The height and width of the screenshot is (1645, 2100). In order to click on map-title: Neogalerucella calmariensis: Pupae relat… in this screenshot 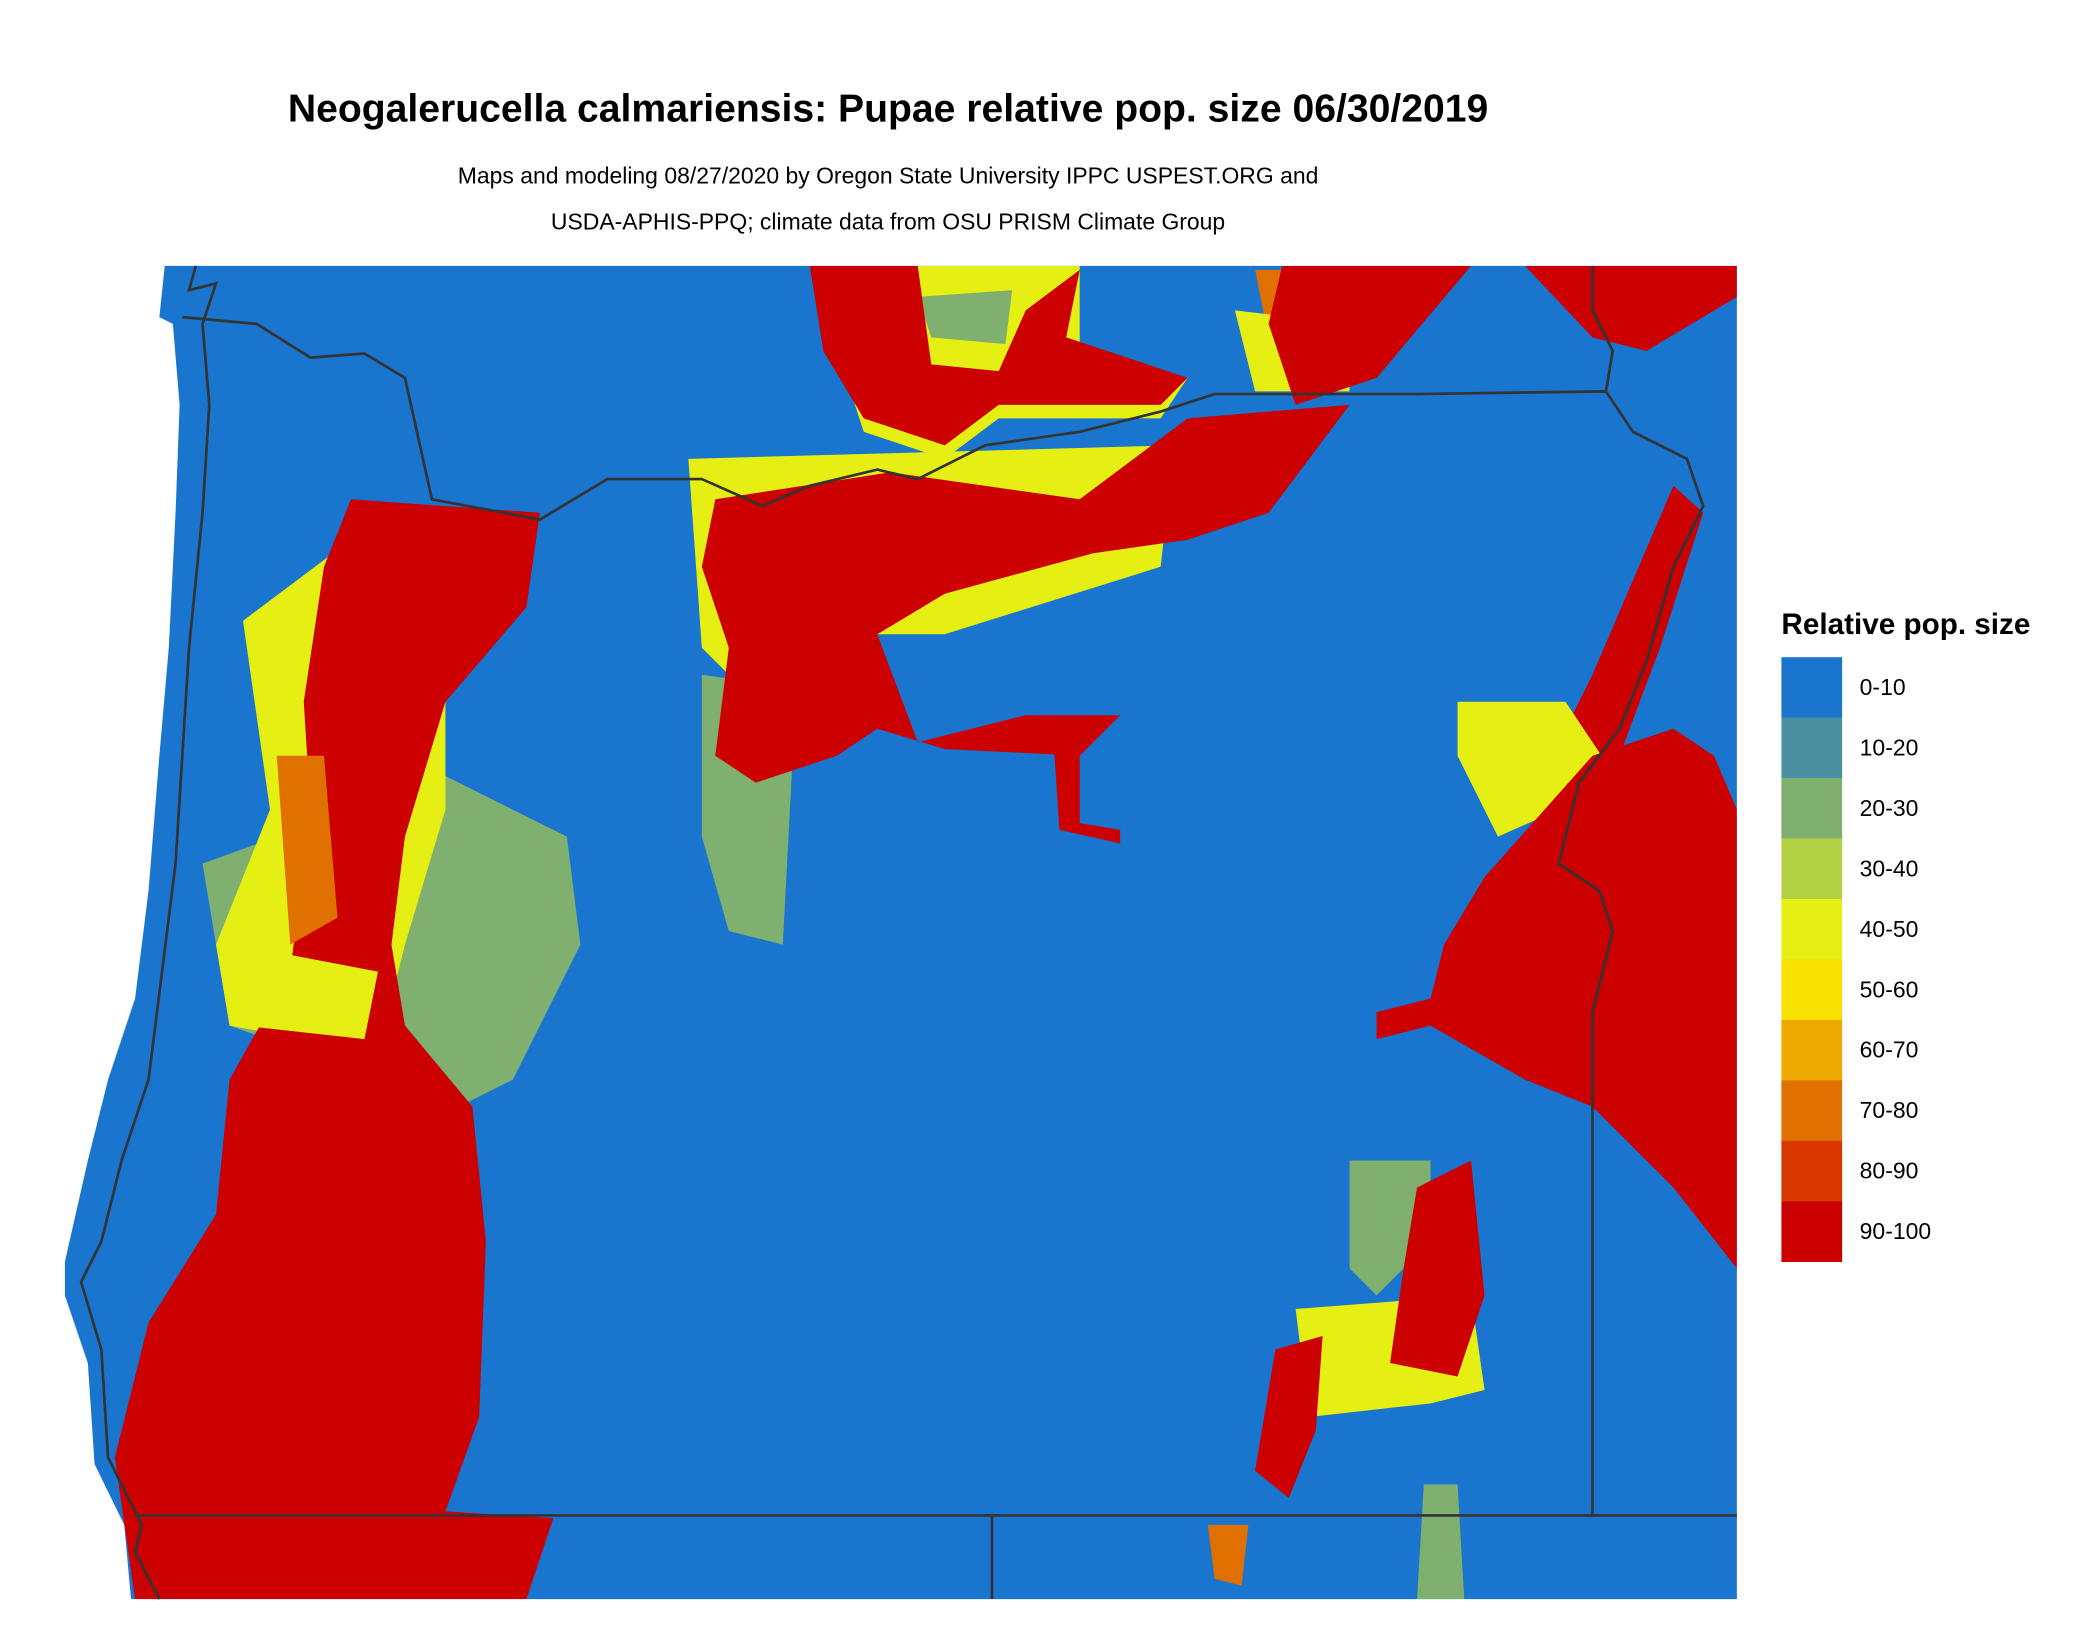, I will do `click(888, 108)`.